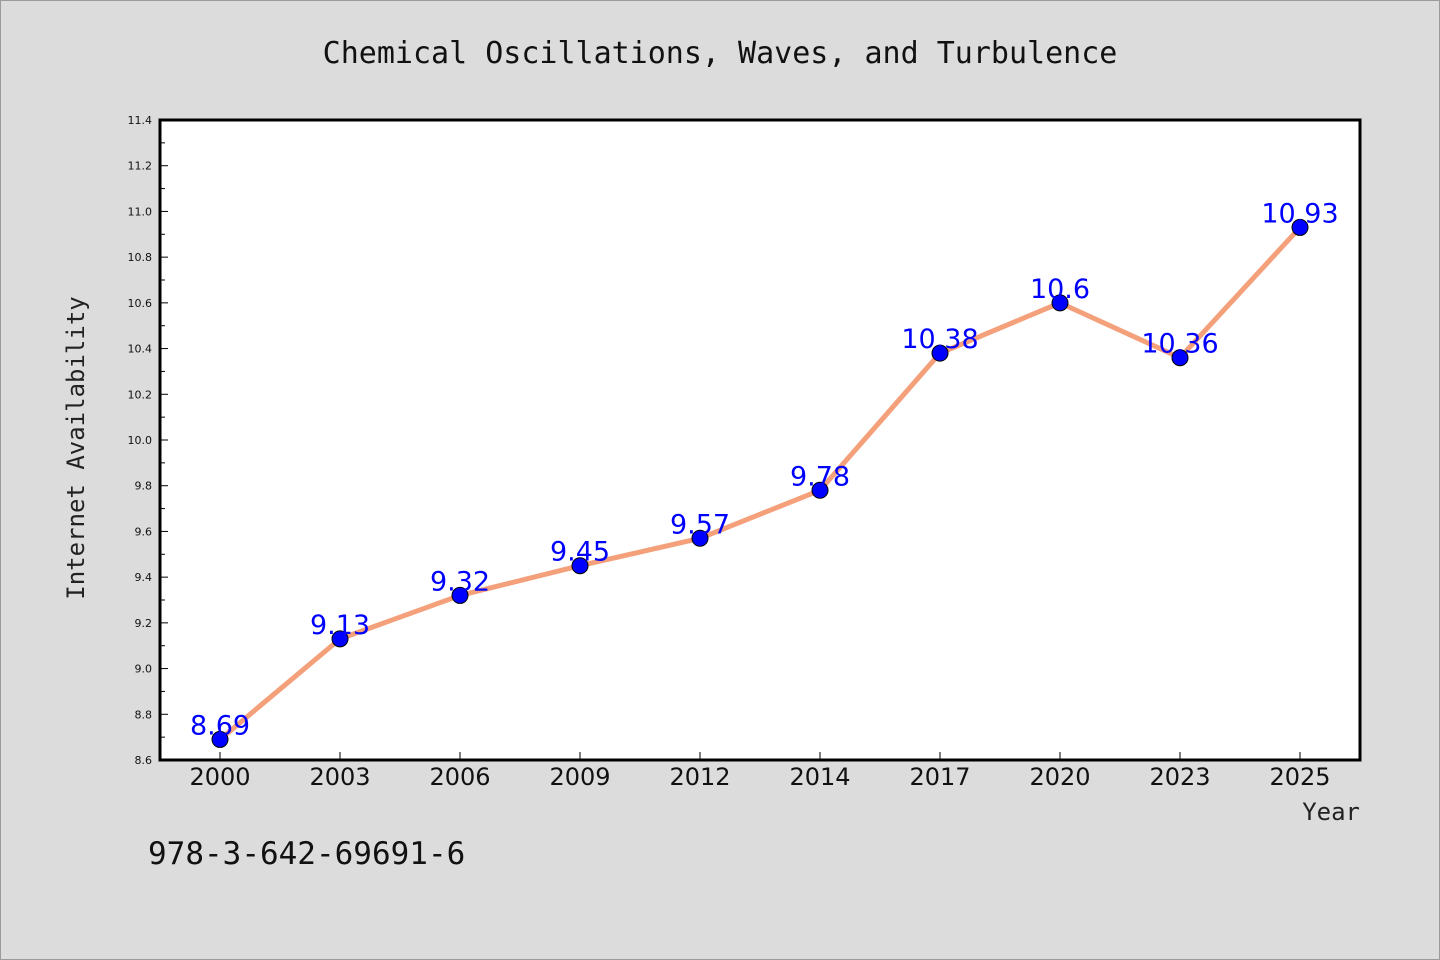 Image resolution: width=1440 pixels, height=960 pixels. What do you see at coordinates (819, 777) in the screenshot?
I see `x-tick-label: 2014` at bounding box center [819, 777].